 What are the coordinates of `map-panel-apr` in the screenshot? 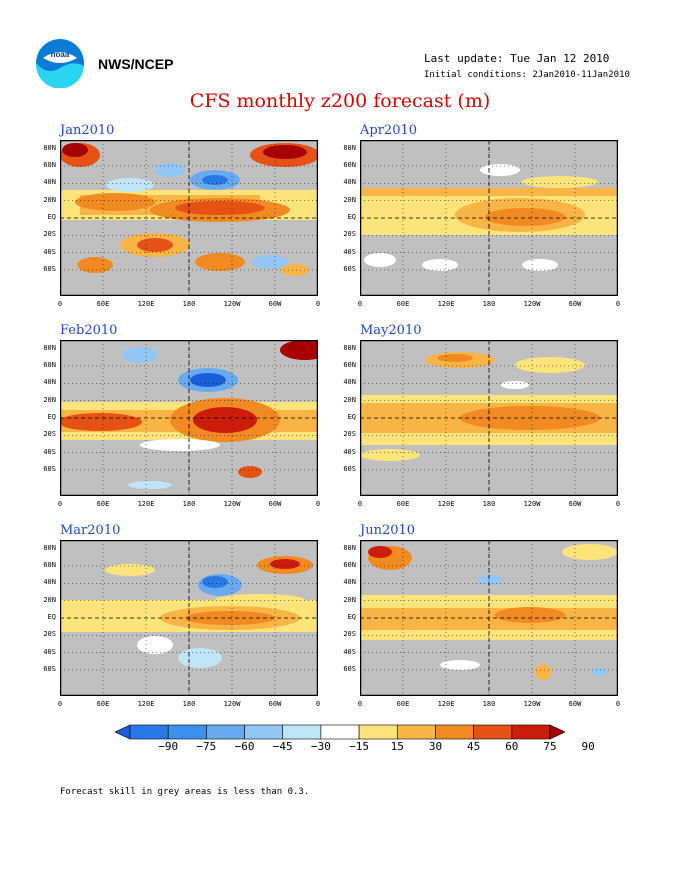 It's located at (489, 218).